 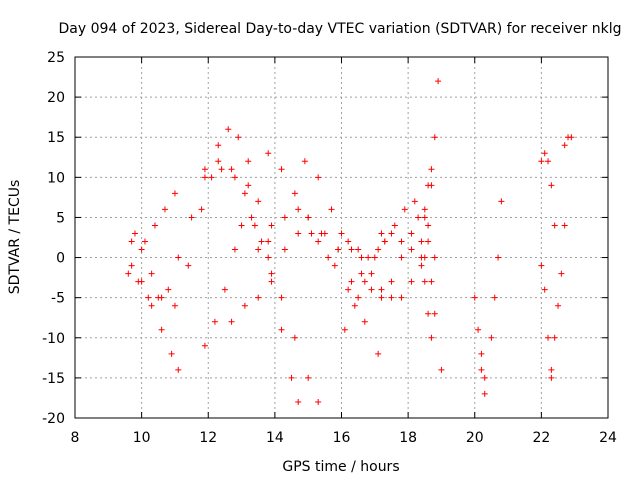 What do you see at coordinates (15, 237) in the screenshot?
I see `y-axis-label: SDTVAR / TECUs` at bounding box center [15, 237].